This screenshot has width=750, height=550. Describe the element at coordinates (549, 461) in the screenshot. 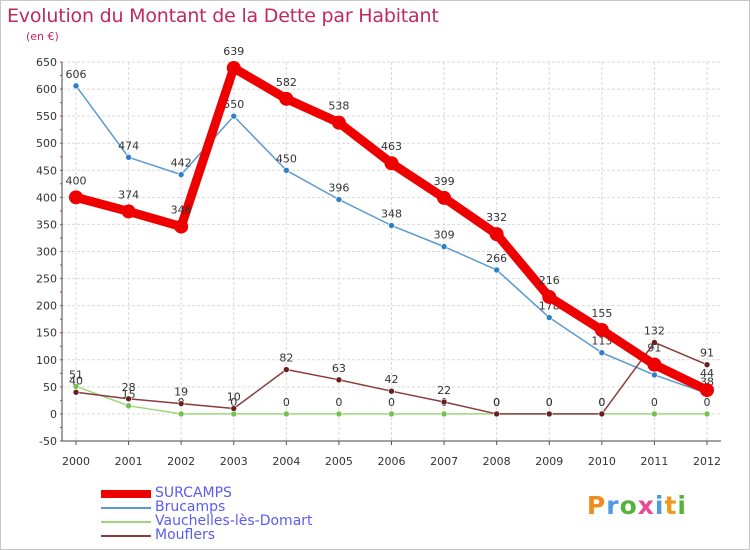

I see `x-tick-label: 2009` at that location.